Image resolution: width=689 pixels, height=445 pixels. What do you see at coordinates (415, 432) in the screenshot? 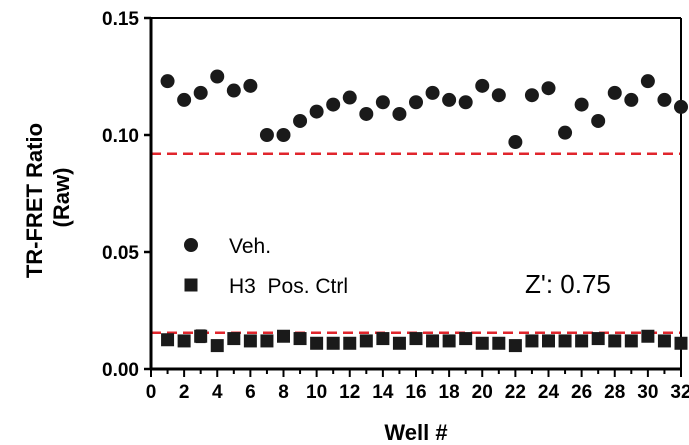
I see `x-axis-title: Well #` at bounding box center [415, 432].